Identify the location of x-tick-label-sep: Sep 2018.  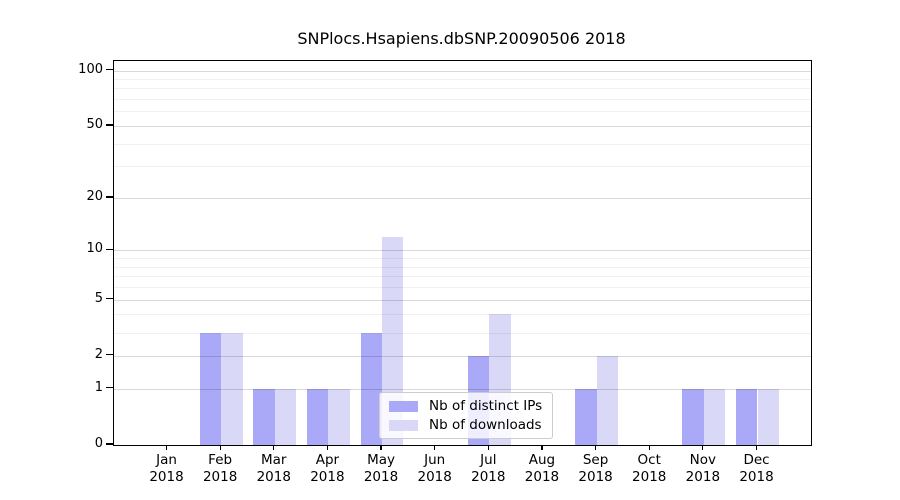
(596, 469).